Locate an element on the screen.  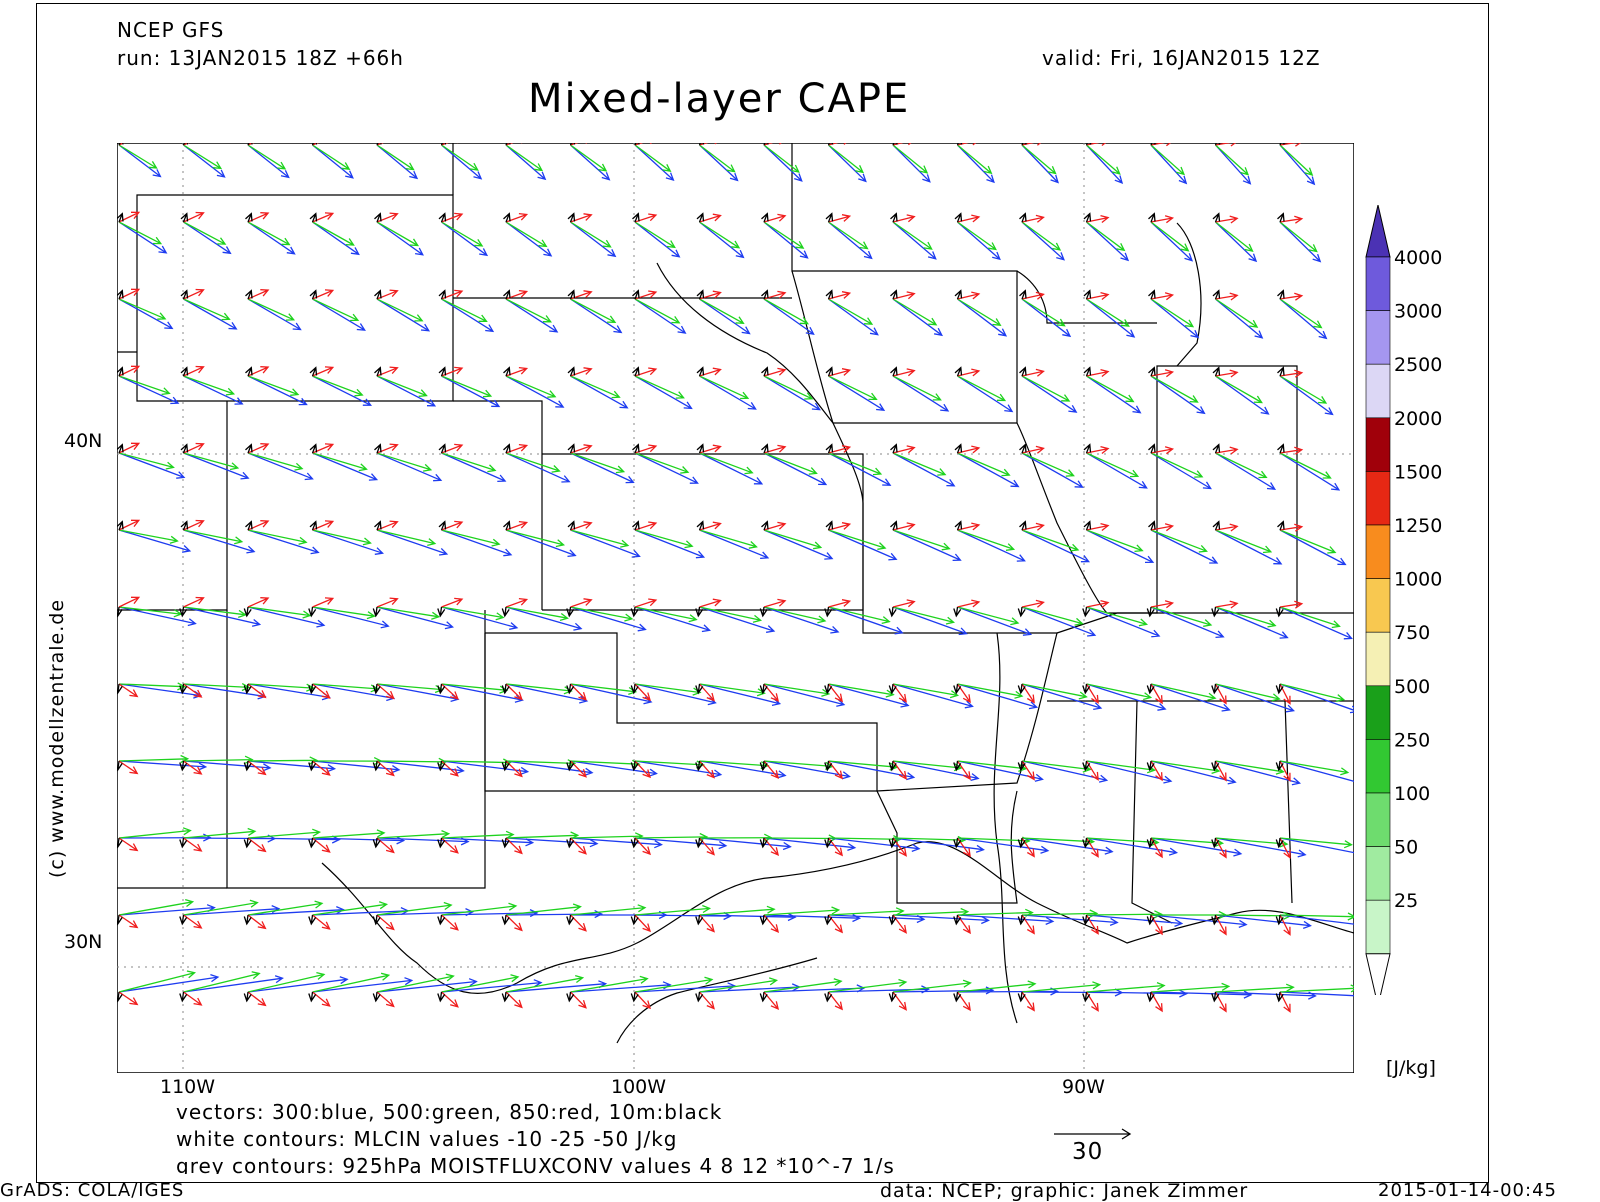
colorbar-swatch is located at coordinates (1378, 659).